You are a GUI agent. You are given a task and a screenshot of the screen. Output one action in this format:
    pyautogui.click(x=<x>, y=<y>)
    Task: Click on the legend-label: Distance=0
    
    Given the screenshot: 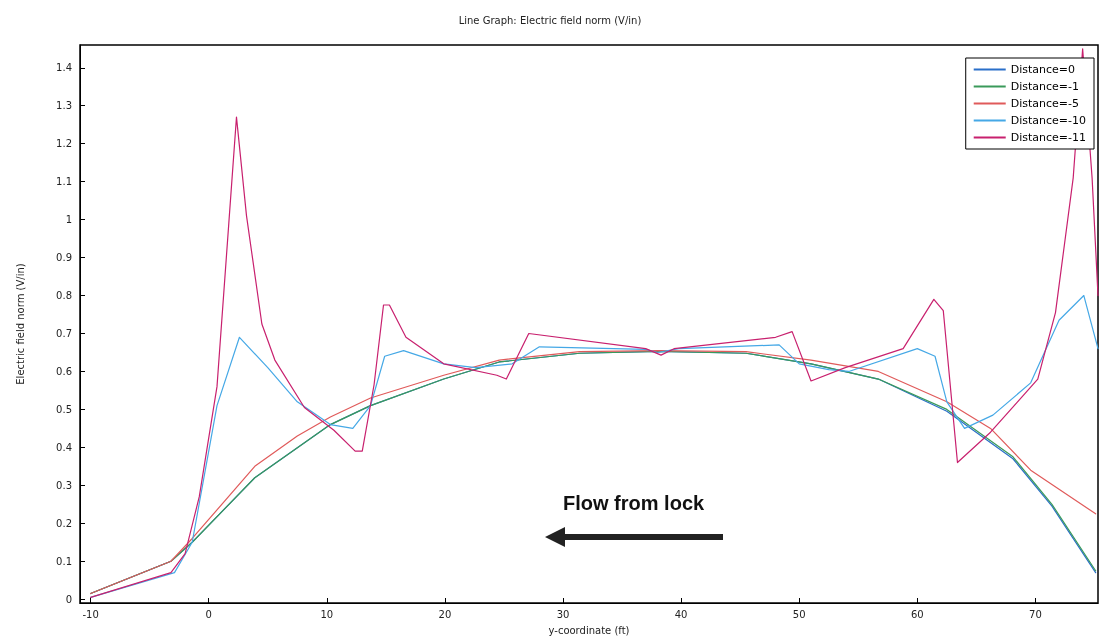 What is the action you would take?
    pyautogui.click(x=1043, y=69)
    